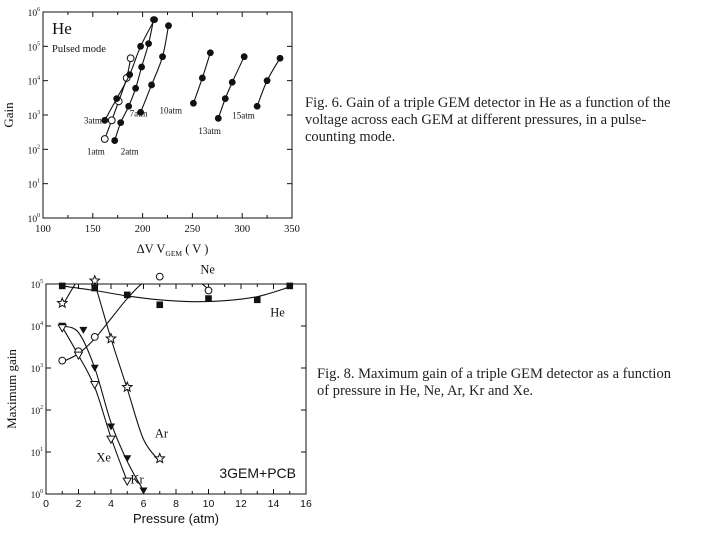  I want to click on x-axis-label: ΔV VGEM ( V ), so click(173, 250).